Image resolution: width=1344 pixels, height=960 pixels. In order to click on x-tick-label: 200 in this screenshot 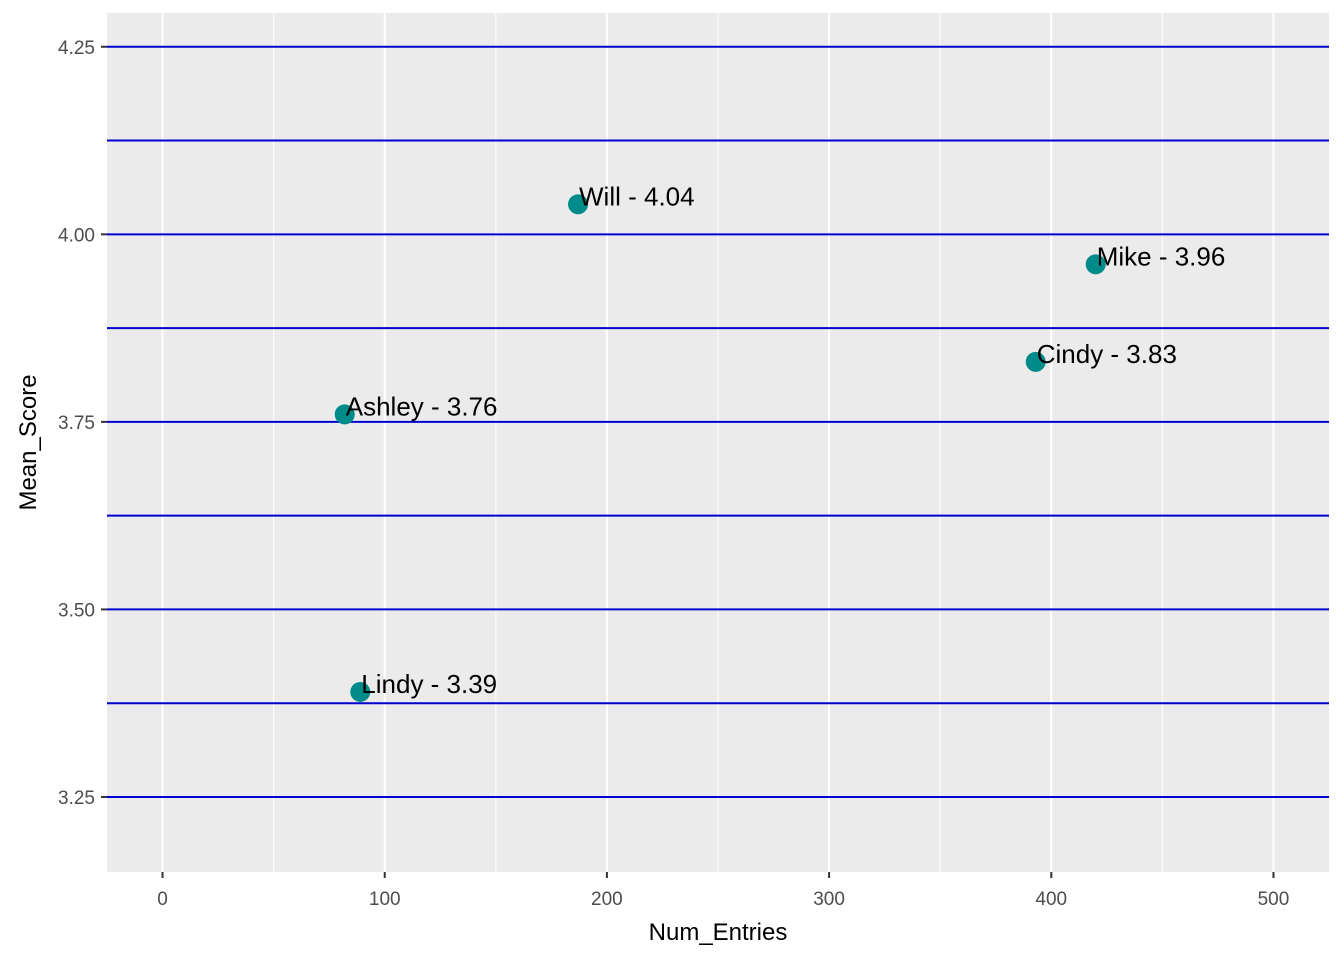, I will do `click(607, 899)`.